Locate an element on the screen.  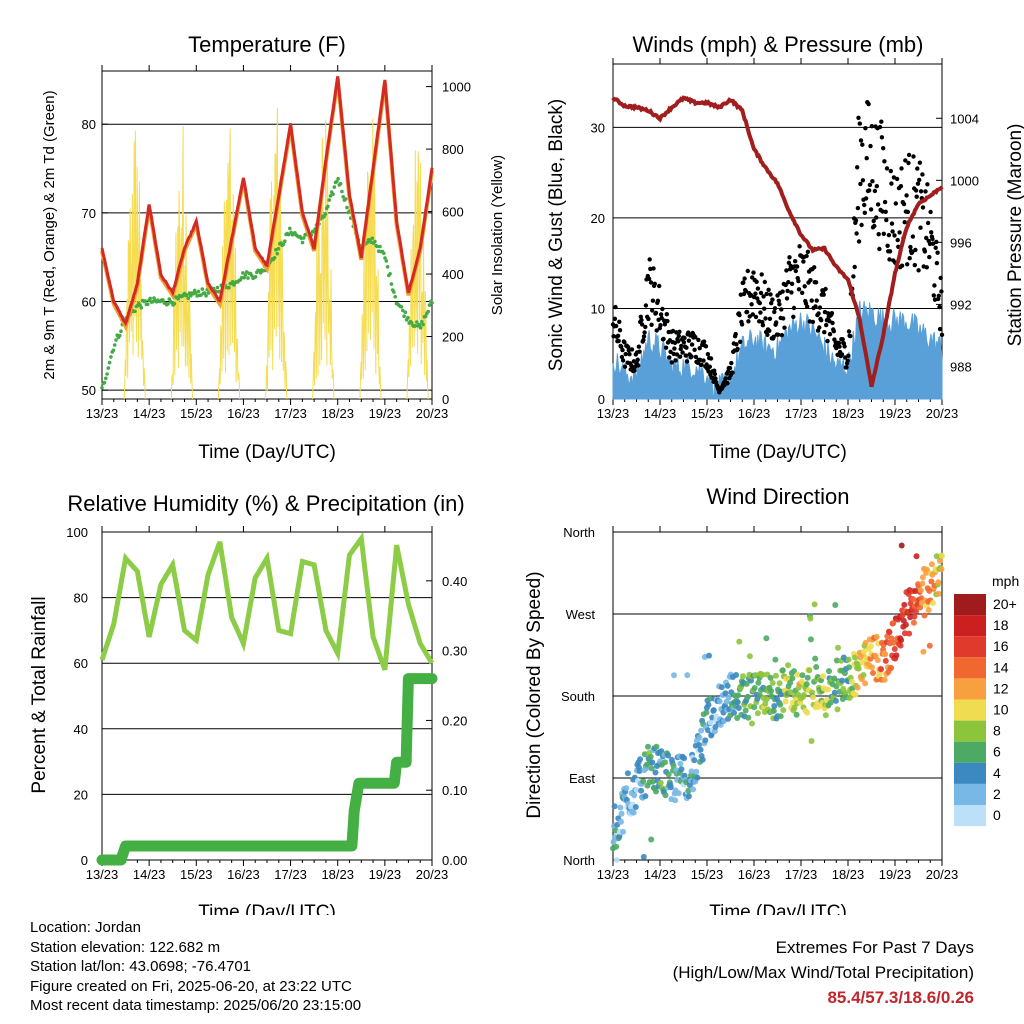
direction-ylabel-left: Direction (Colored By Speed) is located at coordinates (534, 694).